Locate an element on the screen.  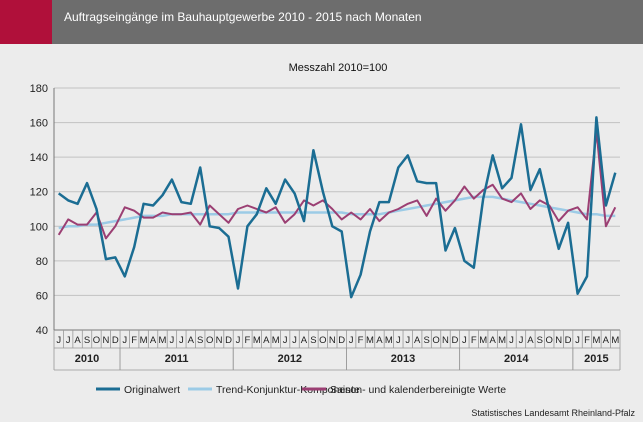
y-tick-label: 180 is located at coordinates (39, 89).